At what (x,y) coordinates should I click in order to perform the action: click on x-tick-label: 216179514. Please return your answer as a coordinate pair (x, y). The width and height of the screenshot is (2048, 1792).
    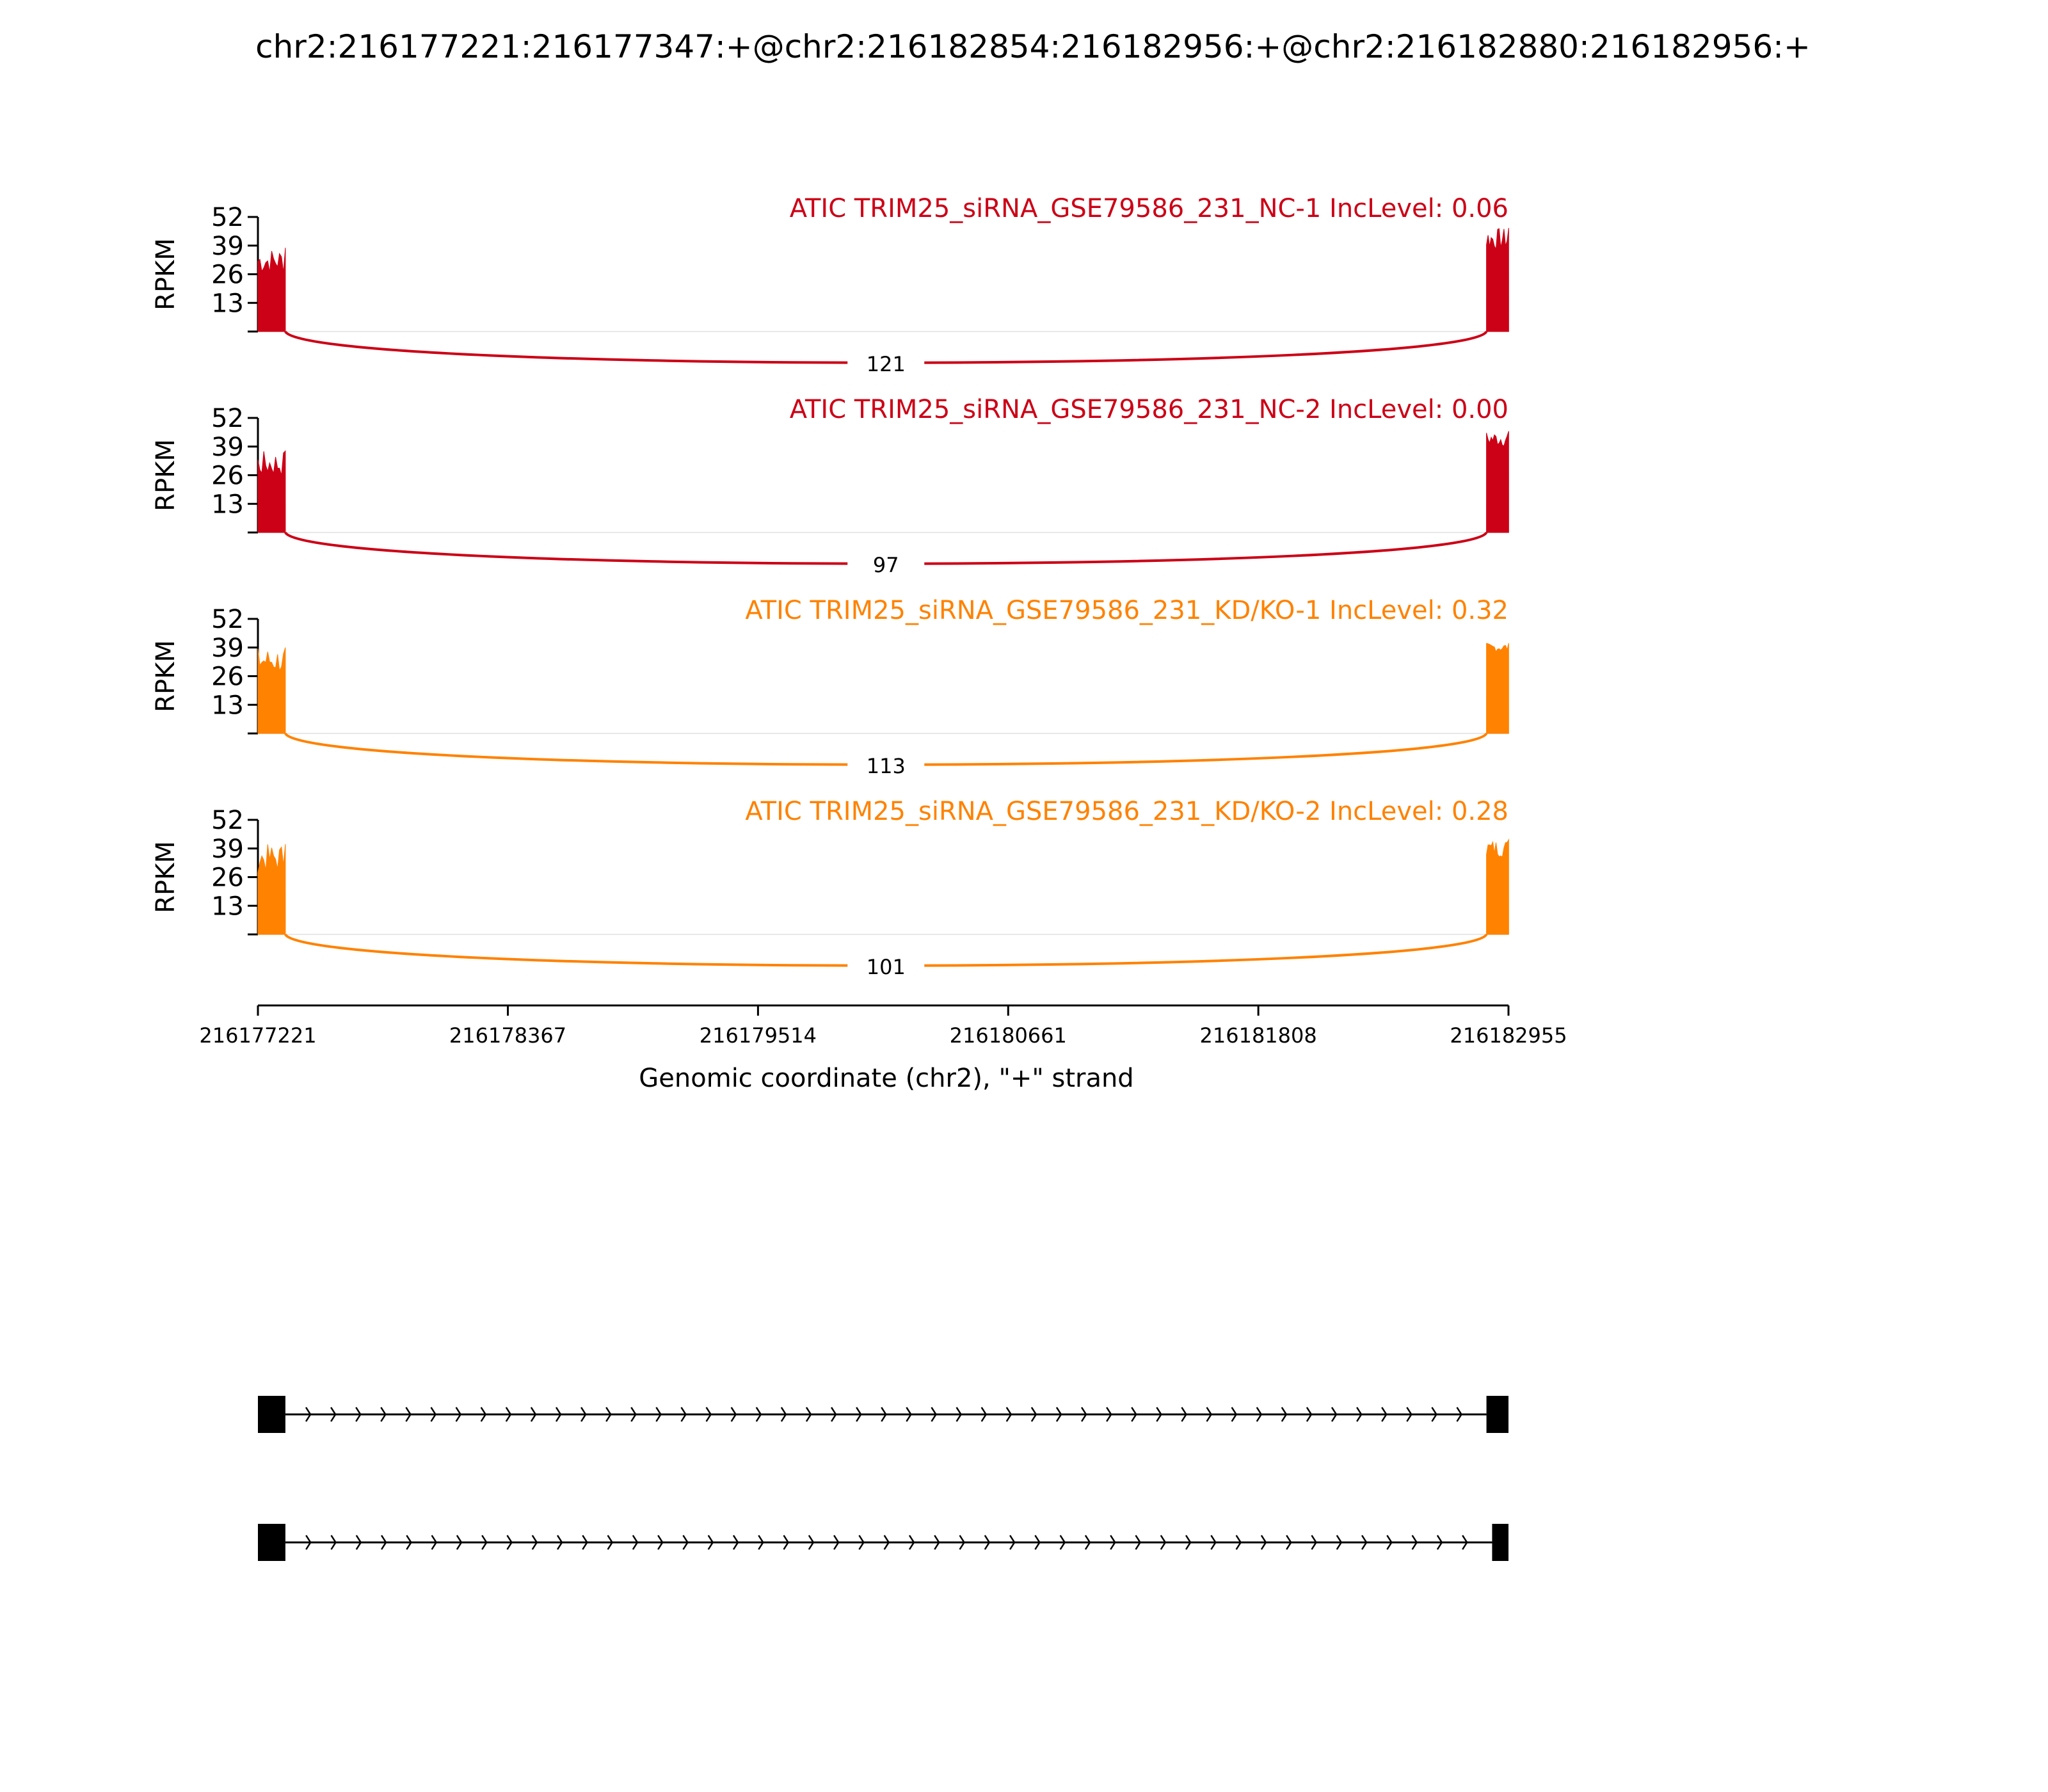
    Looking at the image, I should click on (758, 1035).